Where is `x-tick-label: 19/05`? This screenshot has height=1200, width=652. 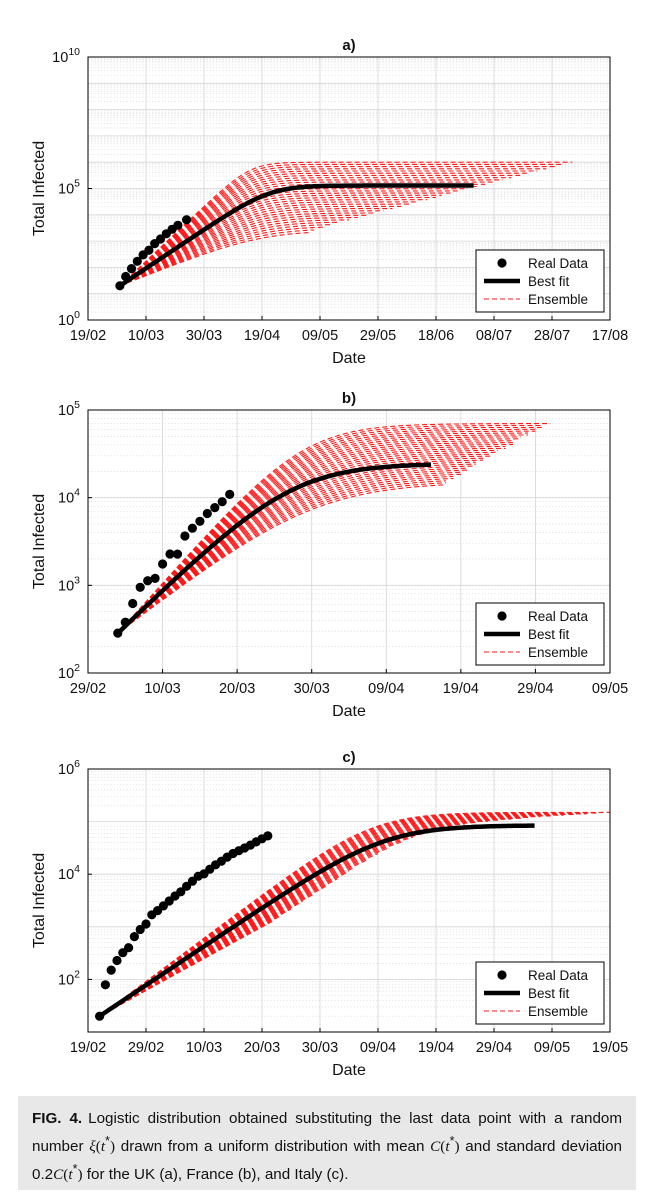 x-tick-label: 19/05 is located at coordinates (610, 1048).